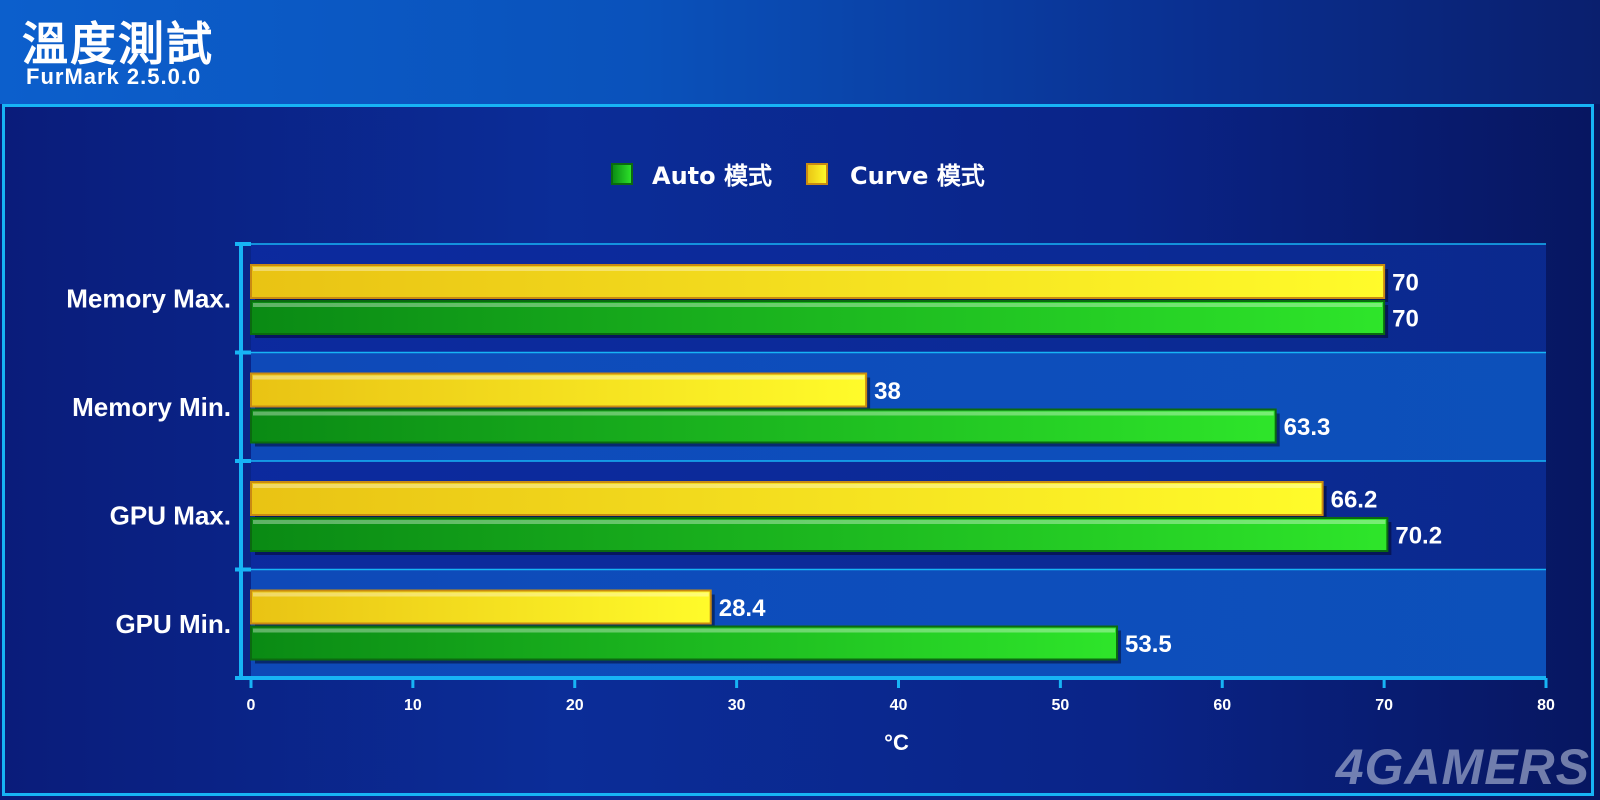 This screenshot has height=800, width=1600. What do you see at coordinates (1307, 427) in the screenshot?
I see `auto-value-label: 63.3` at bounding box center [1307, 427].